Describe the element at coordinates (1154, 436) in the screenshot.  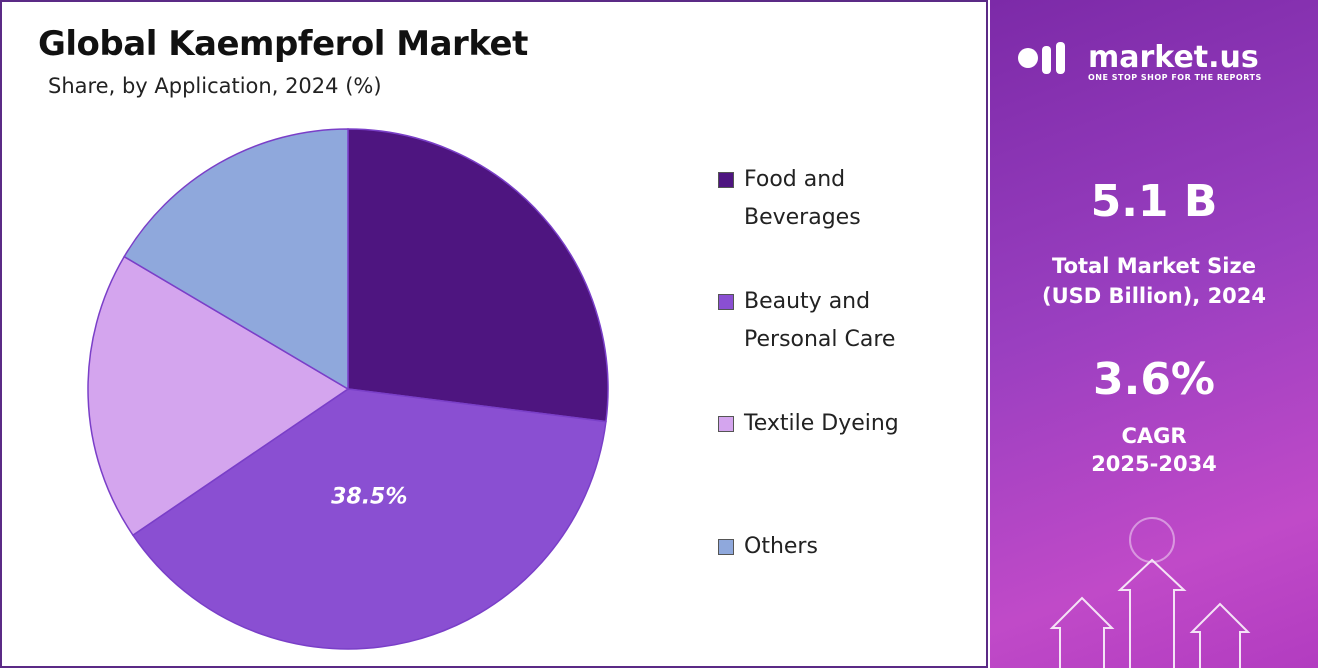
I see `cagr-label: CAGR` at that location.